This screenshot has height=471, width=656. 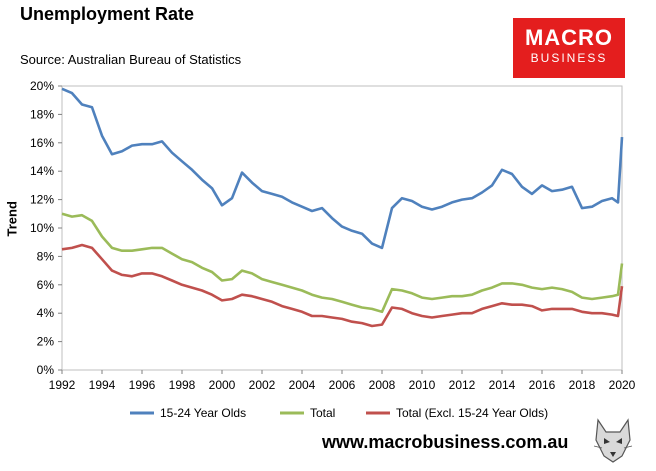 I want to click on x-tick-label: 2006, so click(x=342, y=385).